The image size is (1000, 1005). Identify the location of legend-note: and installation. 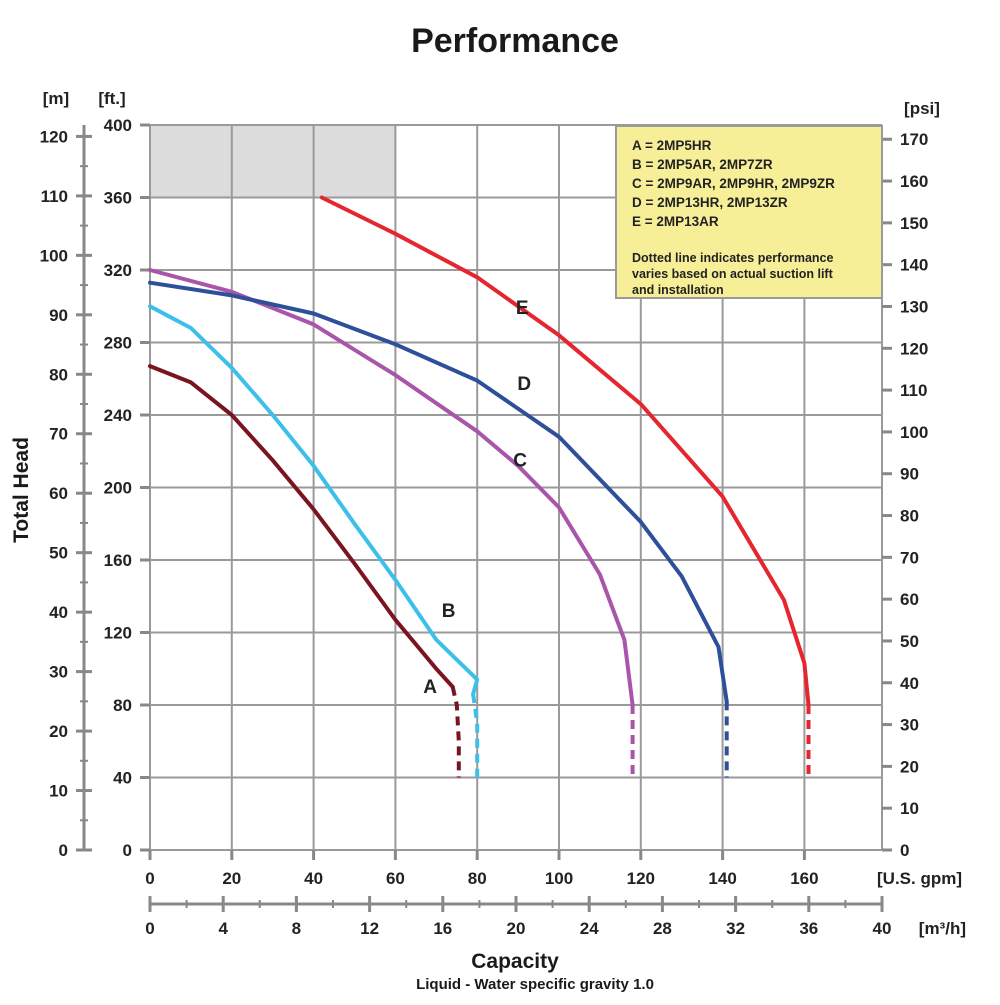
(678, 290).